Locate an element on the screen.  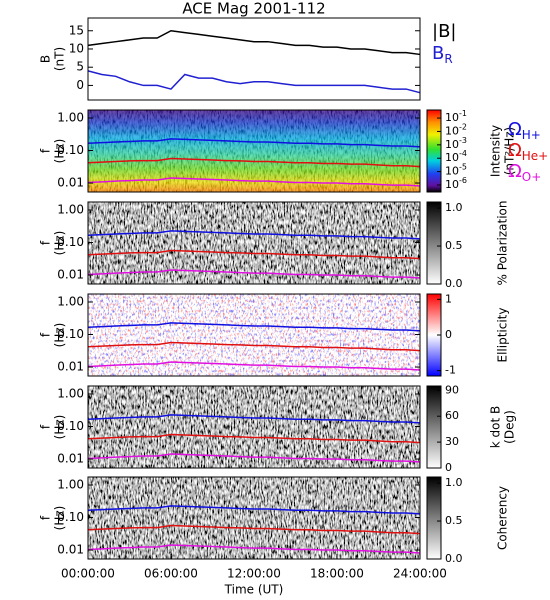
x-tick-label: 24:00:00 is located at coordinates (420, 574).